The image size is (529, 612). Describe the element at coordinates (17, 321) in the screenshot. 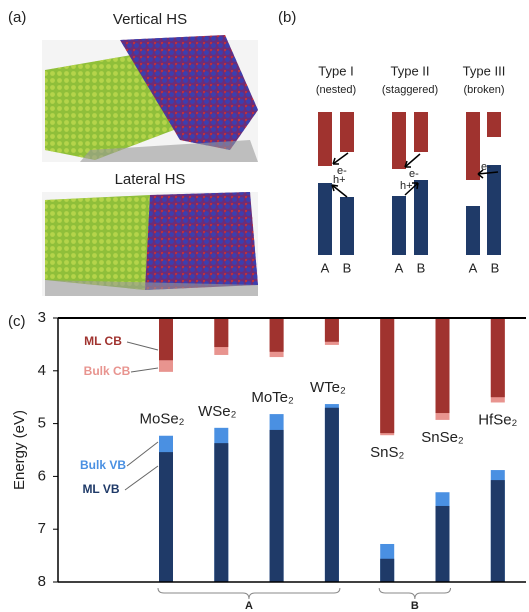

I see `panel-label: (c)` at that location.